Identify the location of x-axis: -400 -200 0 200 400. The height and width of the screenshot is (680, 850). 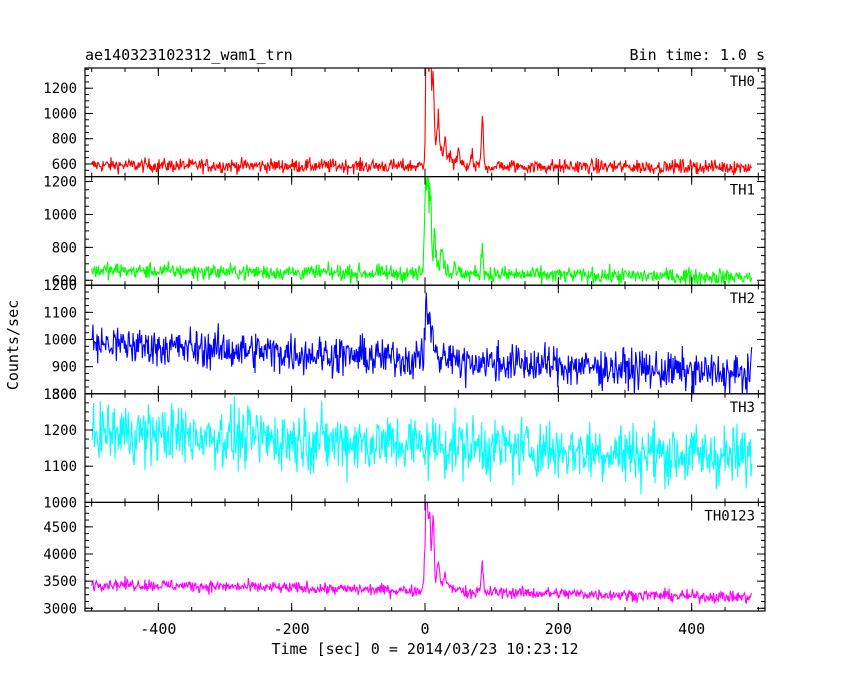
(422, 629).